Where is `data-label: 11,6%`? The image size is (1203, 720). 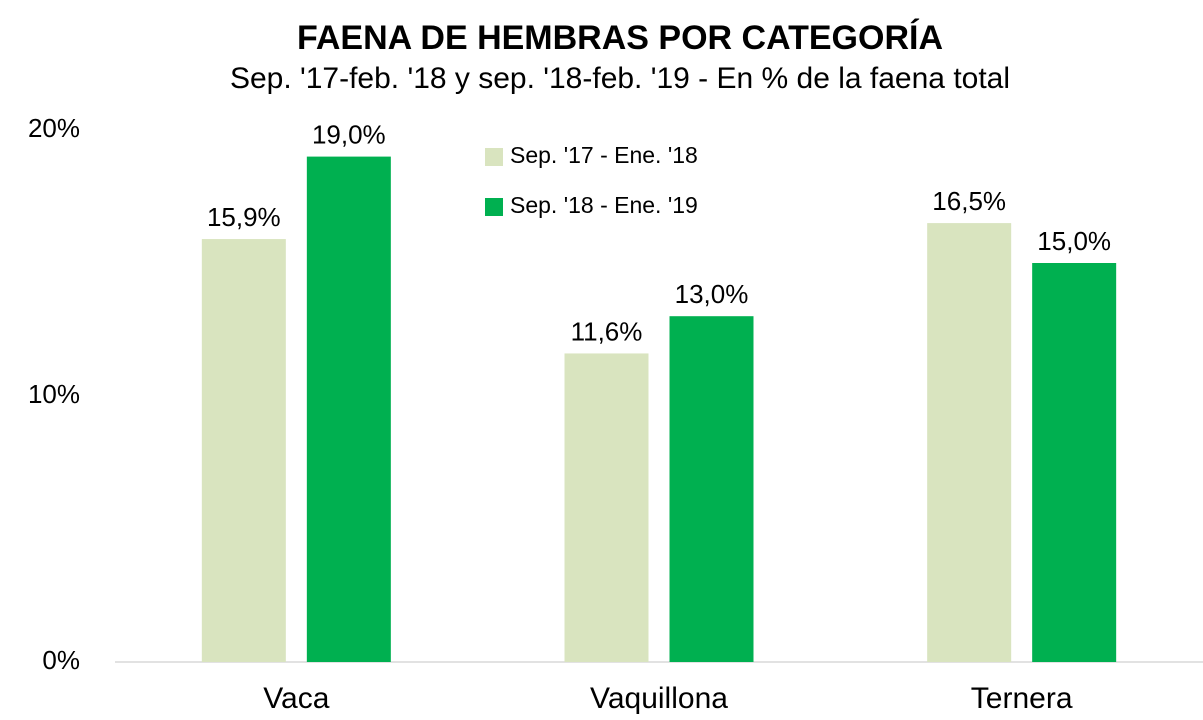 data-label: 11,6% is located at coordinates (607, 331).